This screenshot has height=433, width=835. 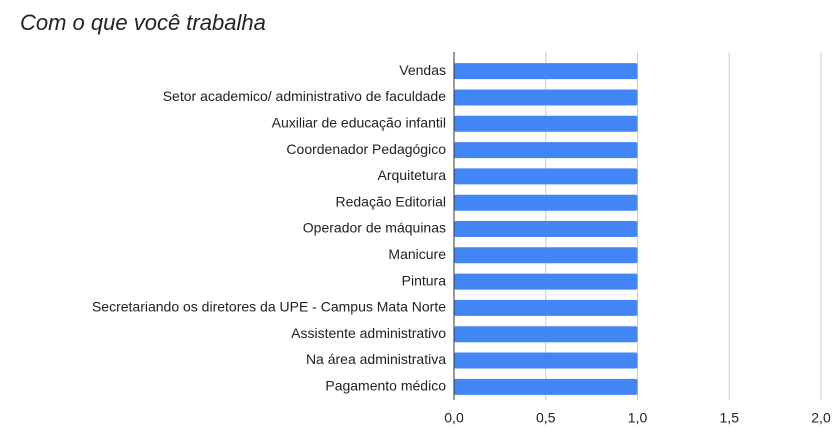 What do you see at coordinates (821, 418) in the screenshot?
I see `x-tick-label: 2,0` at bounding box center [821, 418].